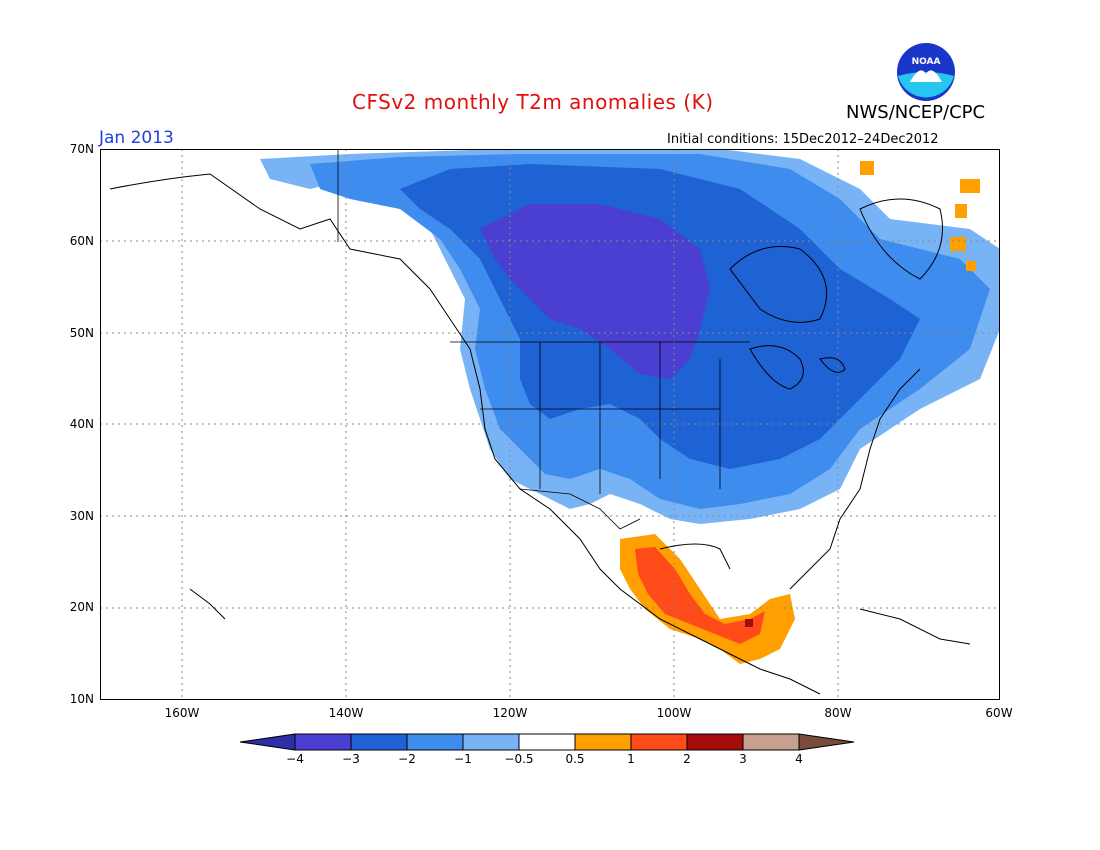 The height and width of the screenshot is (850, 1100). What do you see at coordinates (346, 713) in the screenshot?
I see `lon-label-140w: 140W` at bounding box center [346, 713].